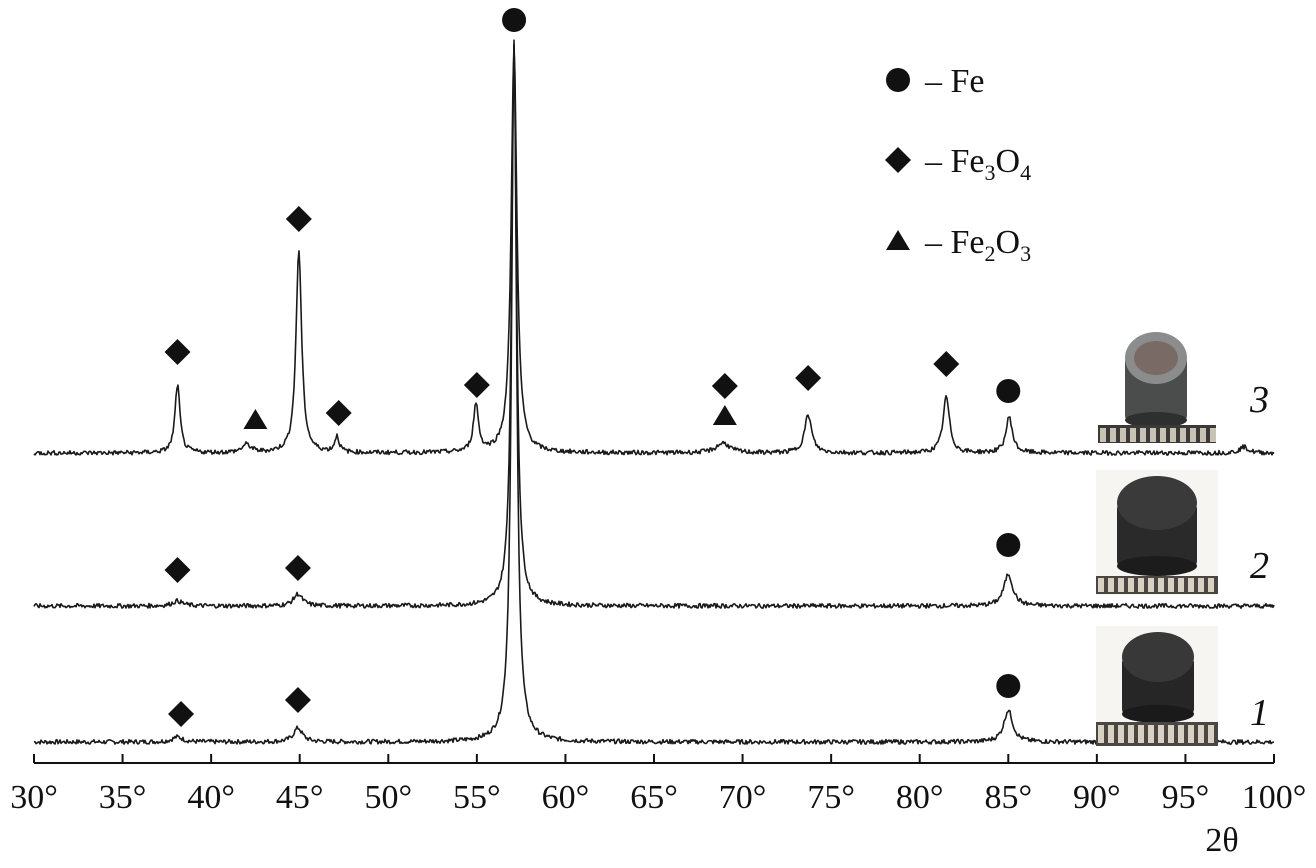  Describe the element at coordinates (388, 797) in the screenshot. I see `x-tick-label-50: 50°` at that location.